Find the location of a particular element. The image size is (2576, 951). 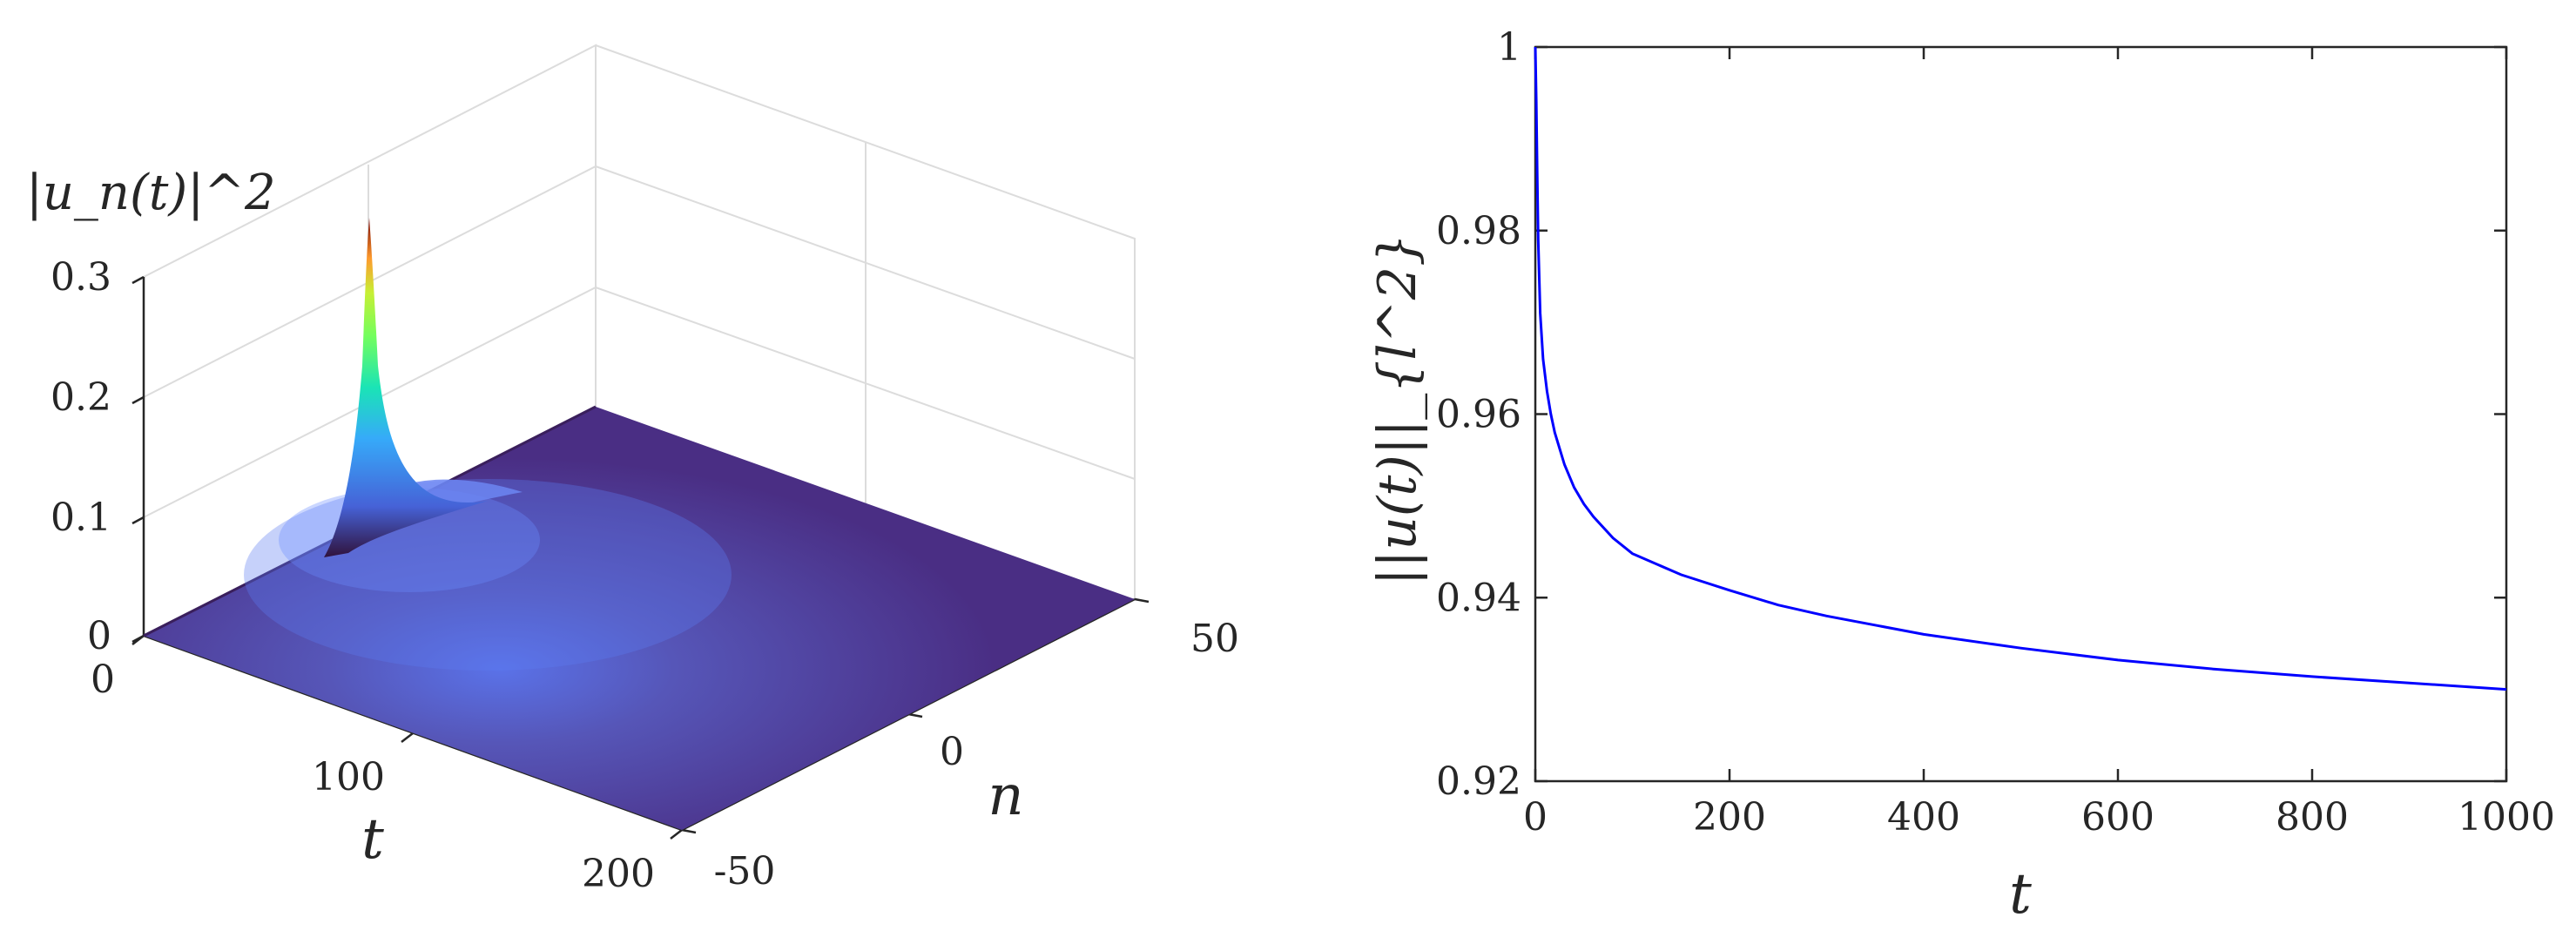

y-axis-label: ||u(t)||_{l^2} is located at coordinates (1397, 409).